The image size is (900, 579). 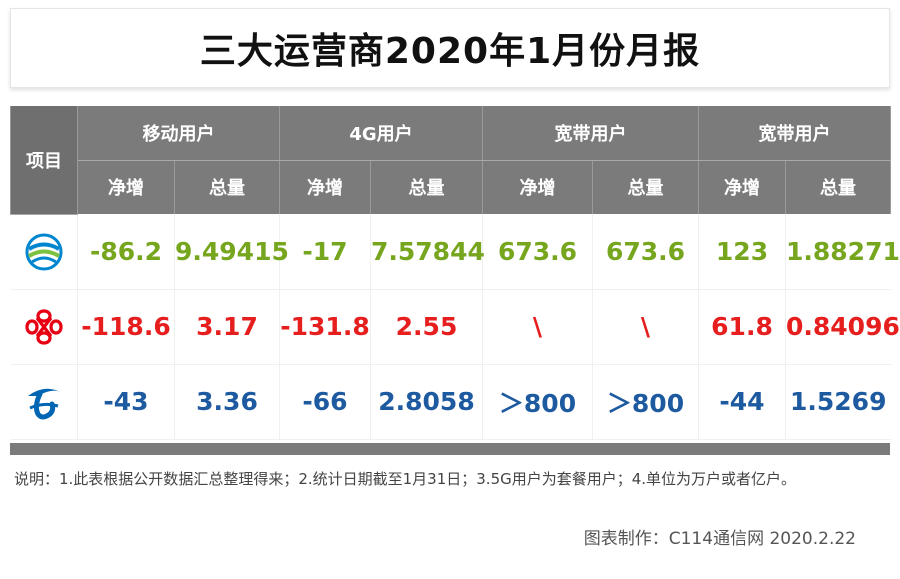 I want to click on header-item: 项目, so click(x=44, y=160).